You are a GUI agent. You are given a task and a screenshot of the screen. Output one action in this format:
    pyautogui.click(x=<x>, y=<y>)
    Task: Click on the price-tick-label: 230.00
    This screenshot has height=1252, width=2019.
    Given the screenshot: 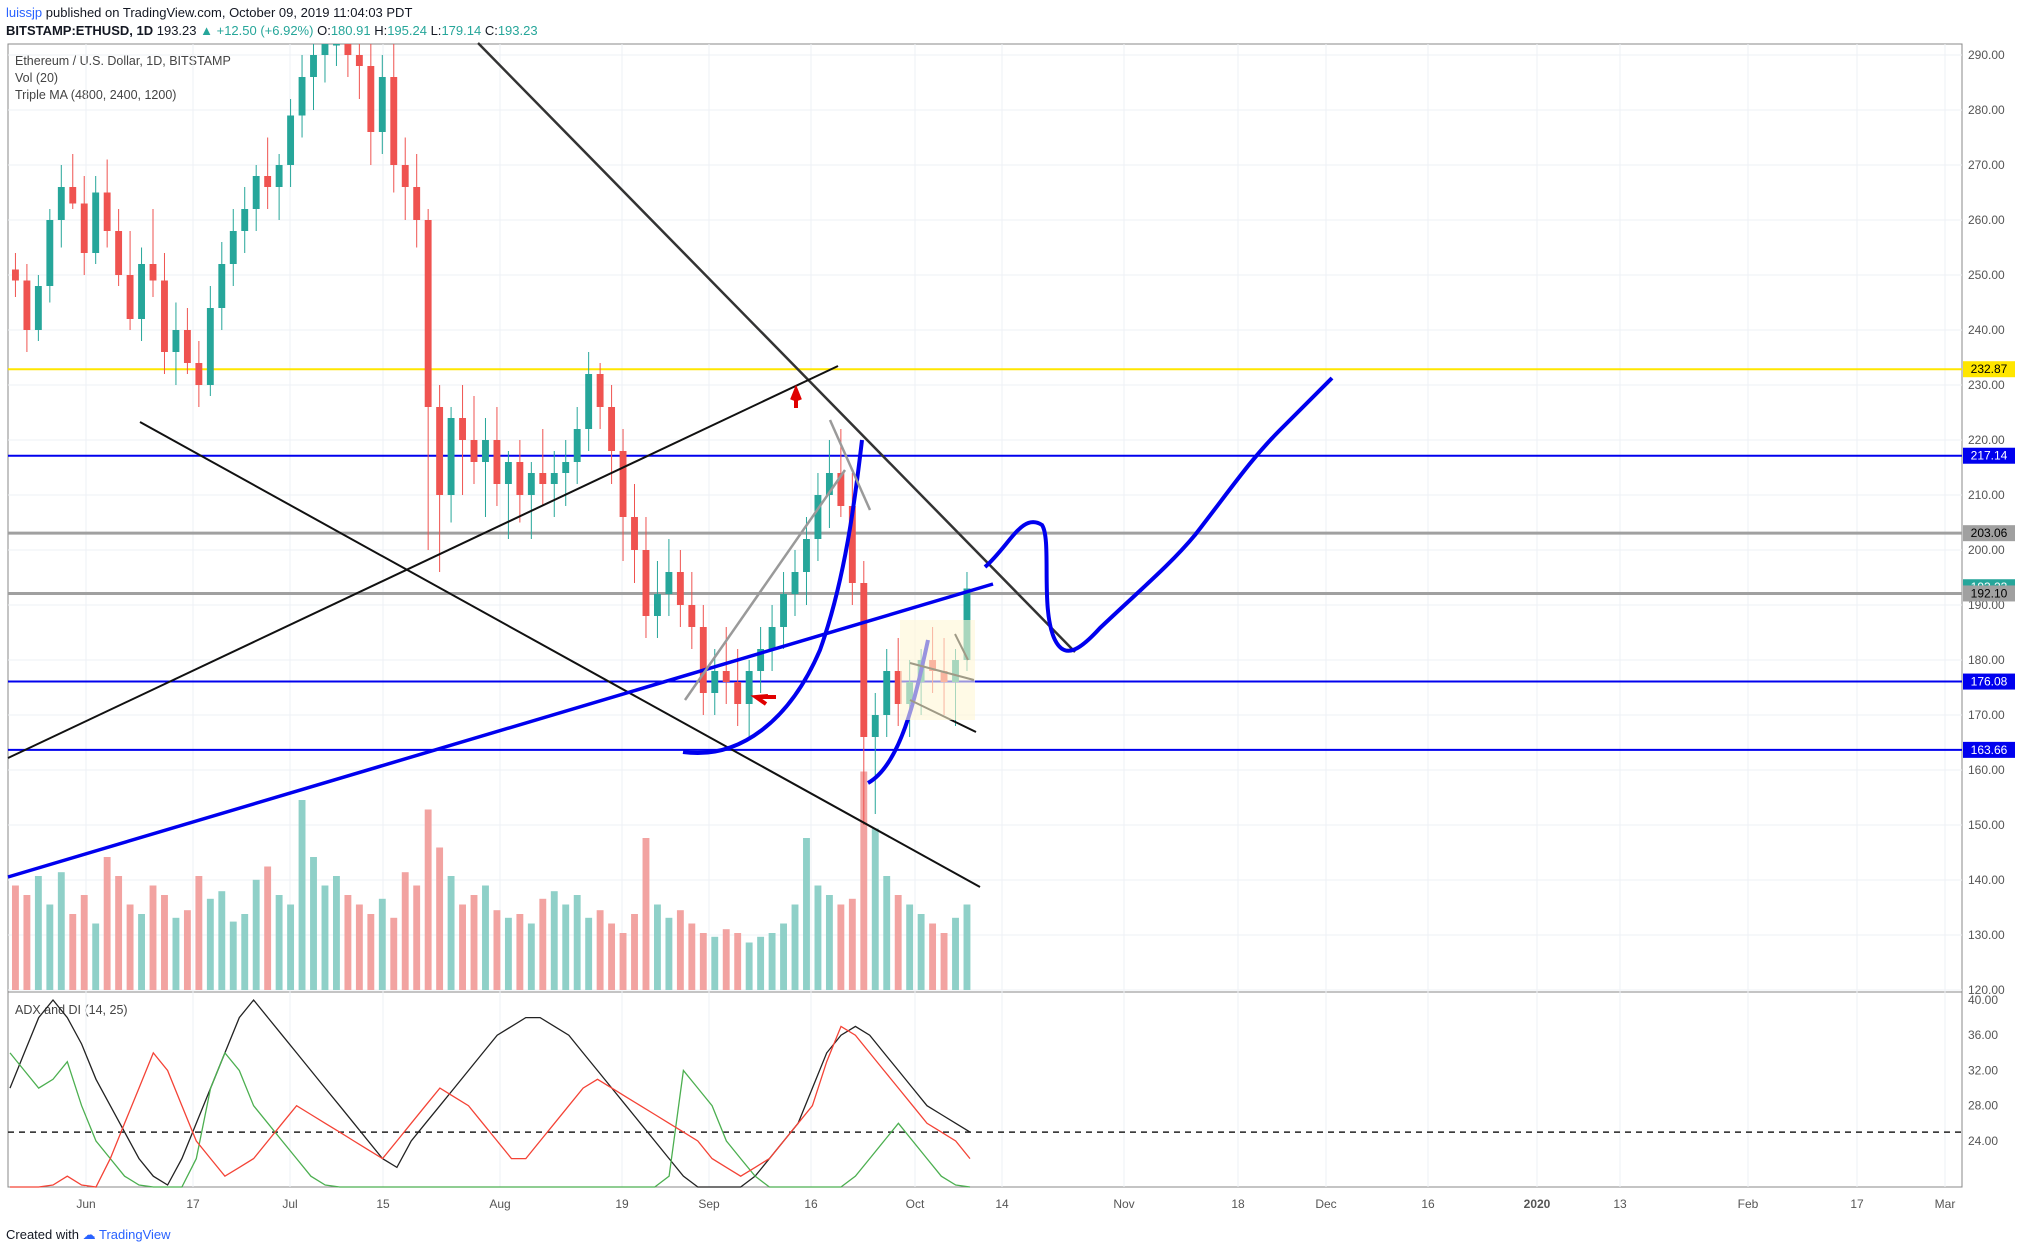 What is the action you would take?
    pyautogui.click(x=1986, y=385)
    